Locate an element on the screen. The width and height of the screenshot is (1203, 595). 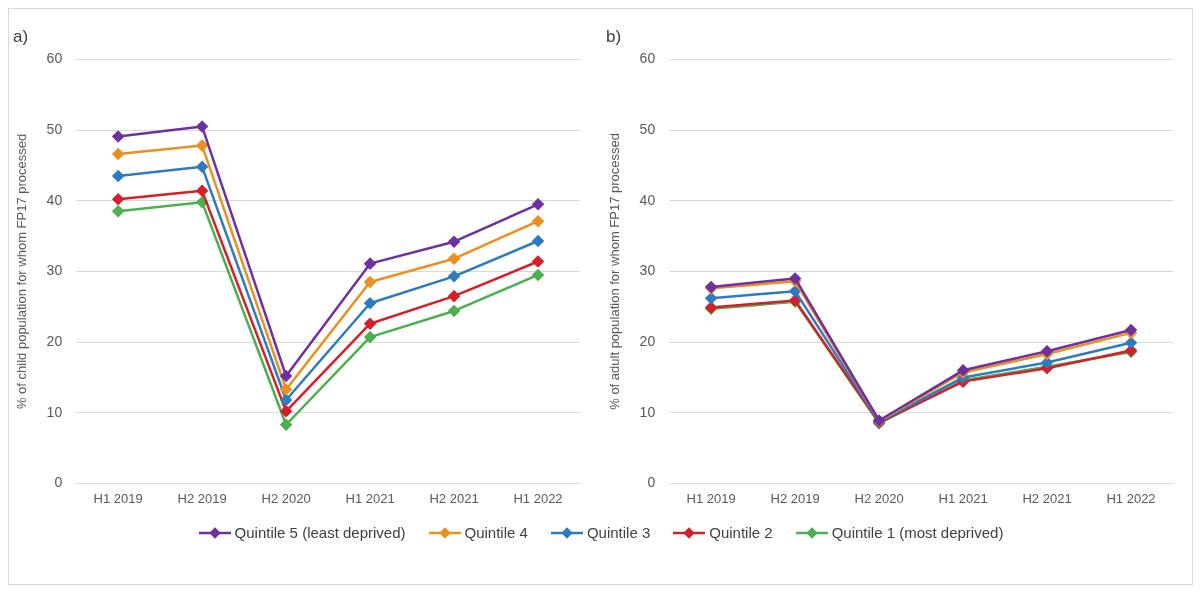
legend-label: Quintile 3 is located at coordinates (618, 532).